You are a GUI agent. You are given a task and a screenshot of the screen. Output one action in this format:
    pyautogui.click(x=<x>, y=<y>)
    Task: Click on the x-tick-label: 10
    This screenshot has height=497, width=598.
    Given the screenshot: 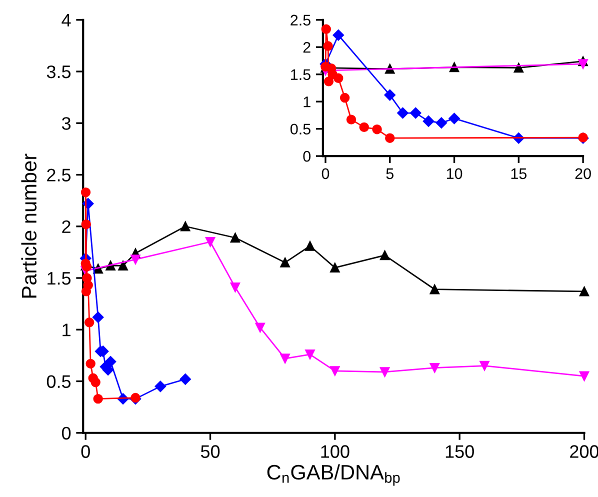 What is the action you would take?
    pyautogui.click(x=454, y=174)
    